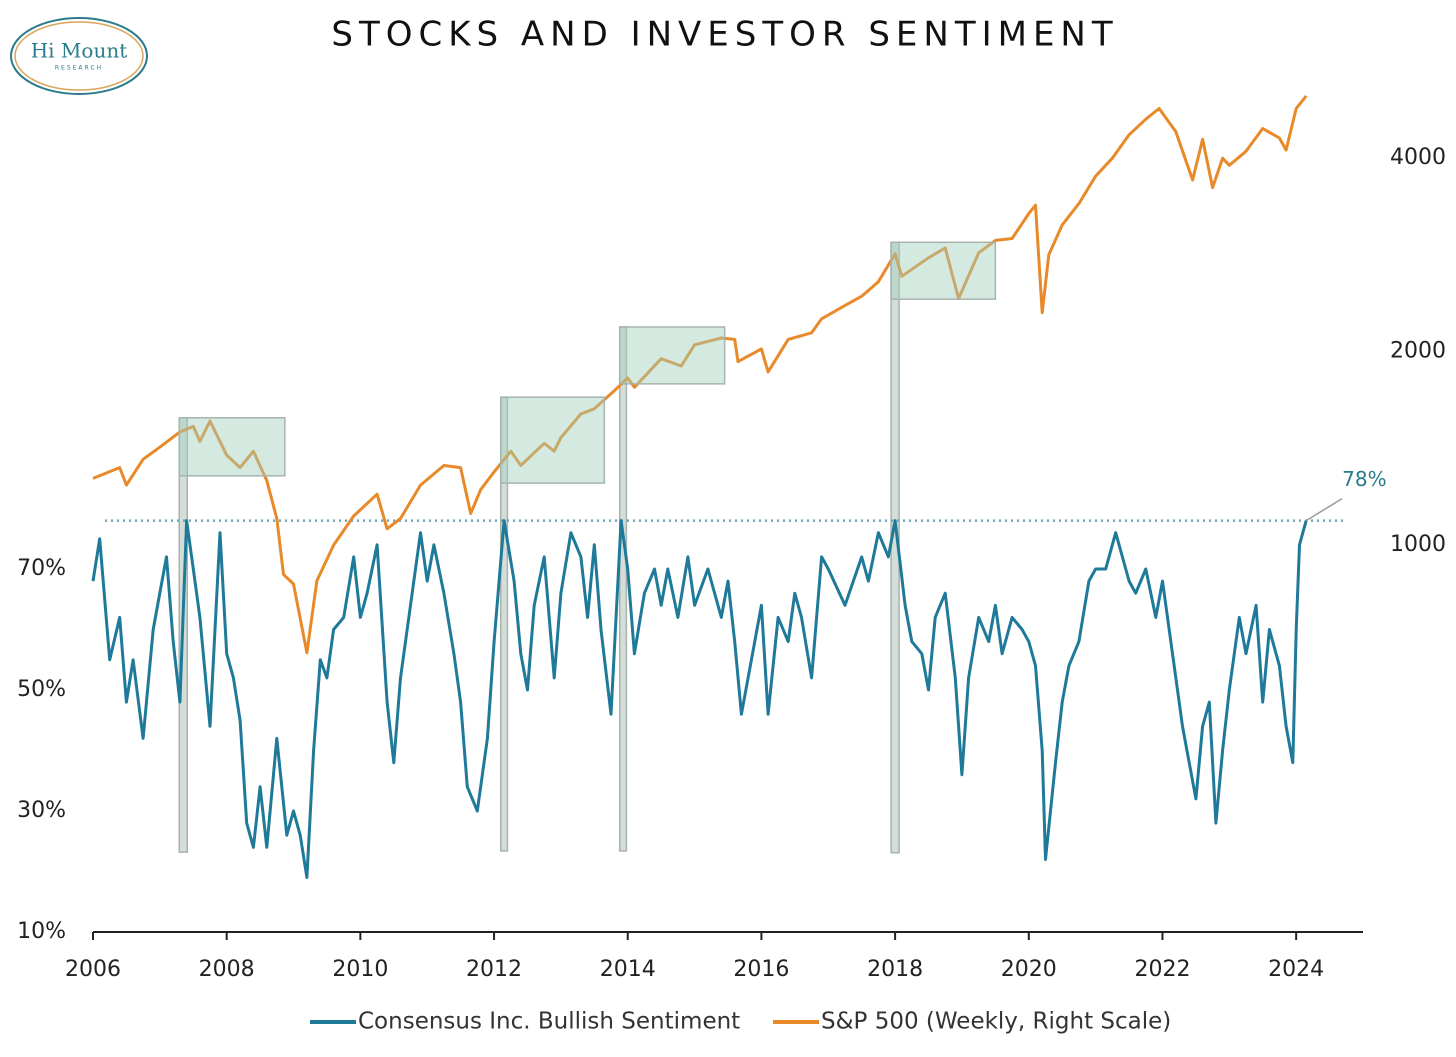 The width and height of the screenshot is (1456, 1057). I want to click on x-tick-label: 2024, so click(1296, 969).